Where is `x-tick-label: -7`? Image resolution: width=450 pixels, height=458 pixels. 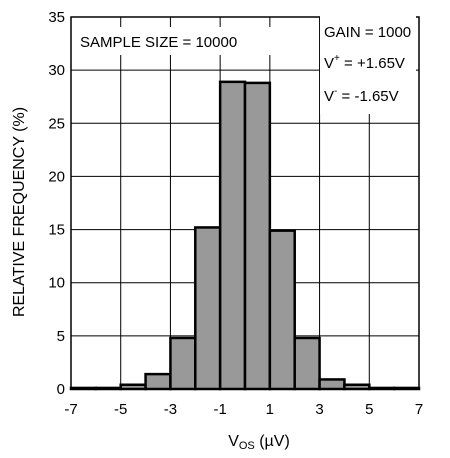
x-tick-label: -7 is located at coordinates (70, 409).